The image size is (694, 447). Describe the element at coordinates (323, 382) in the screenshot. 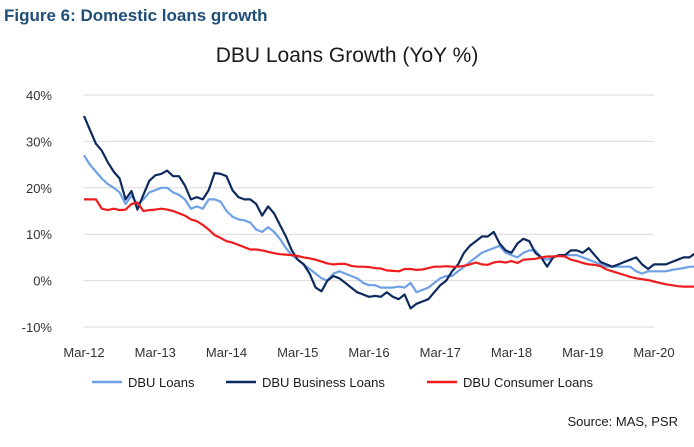

I see `legend-label: DBU Business Loans` at that location.